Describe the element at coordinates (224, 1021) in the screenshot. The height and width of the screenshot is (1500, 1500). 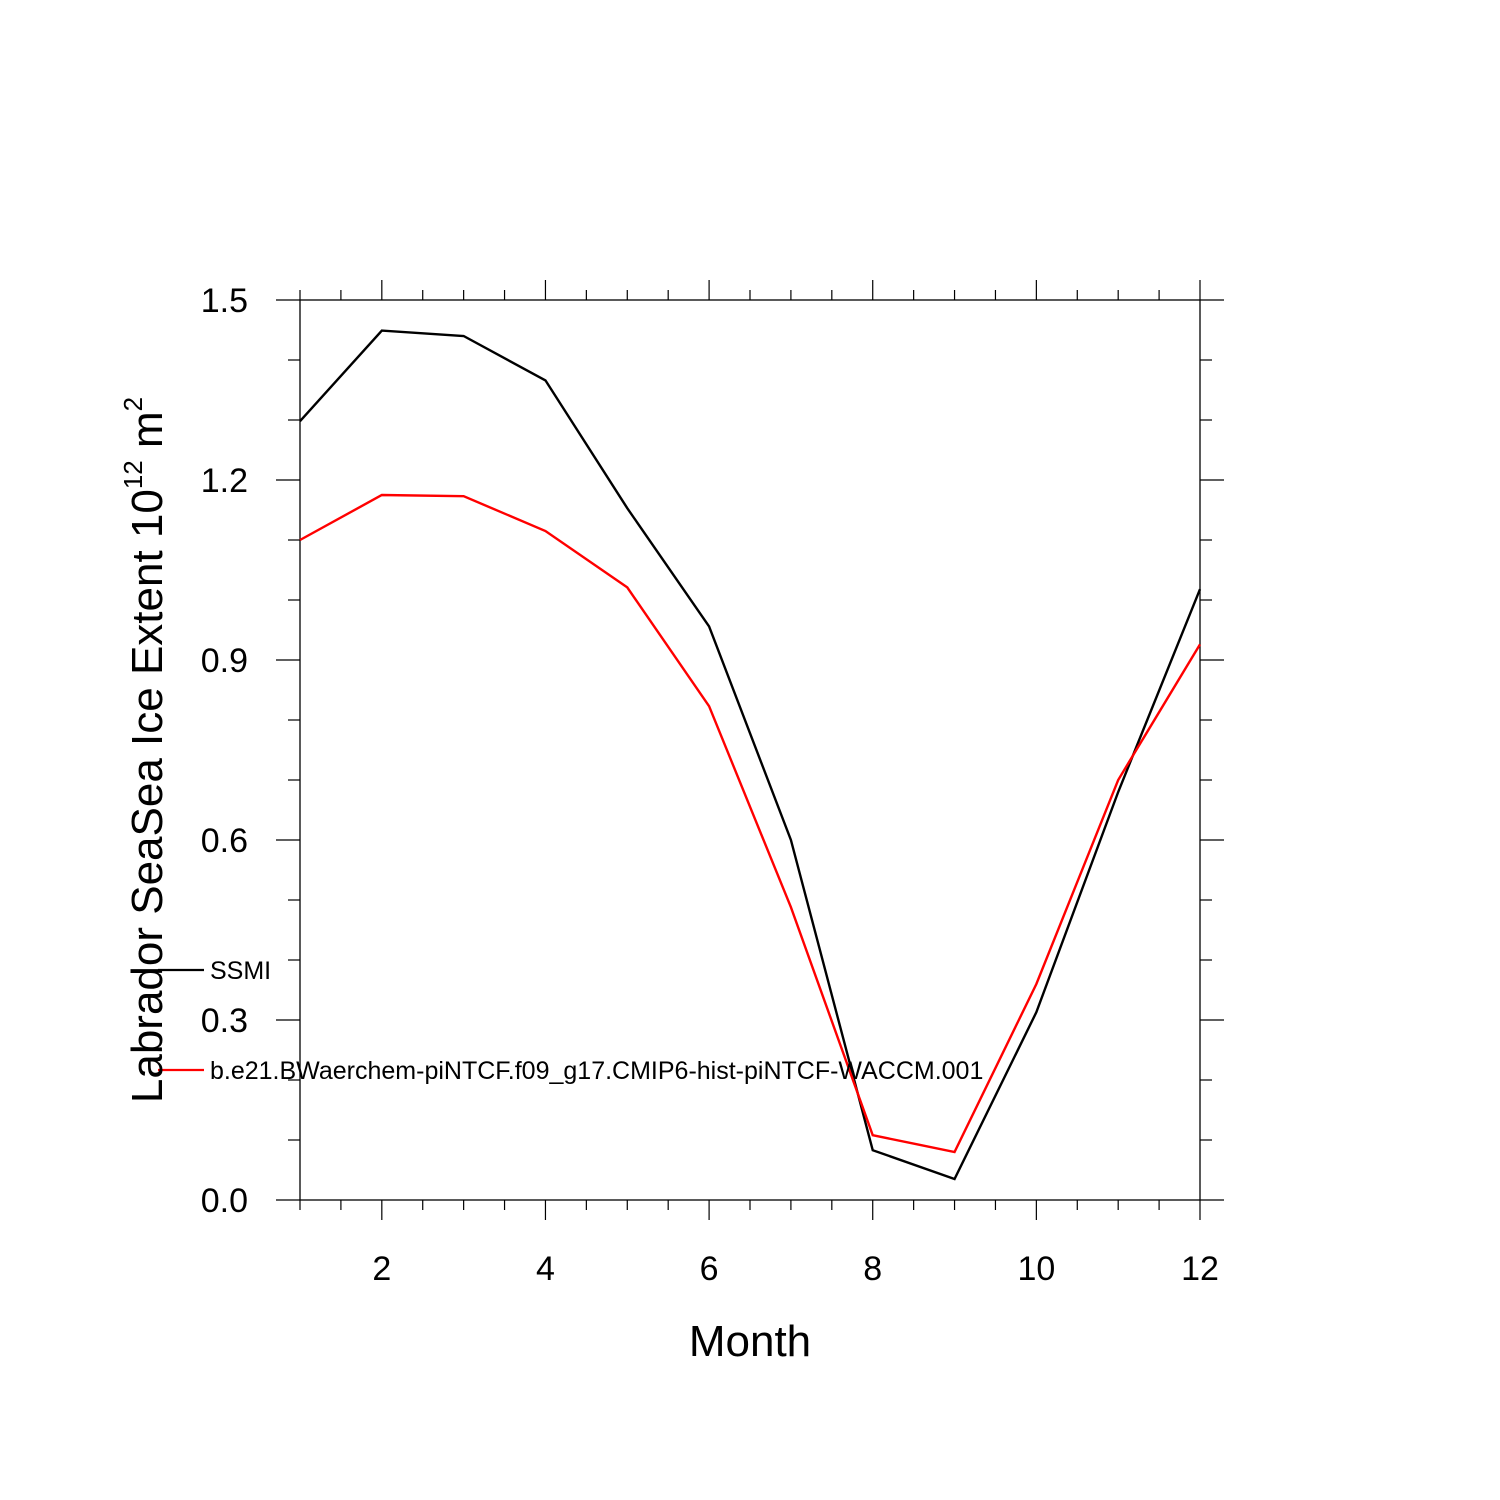
I see `y-tick-label: 0.3` at that location.